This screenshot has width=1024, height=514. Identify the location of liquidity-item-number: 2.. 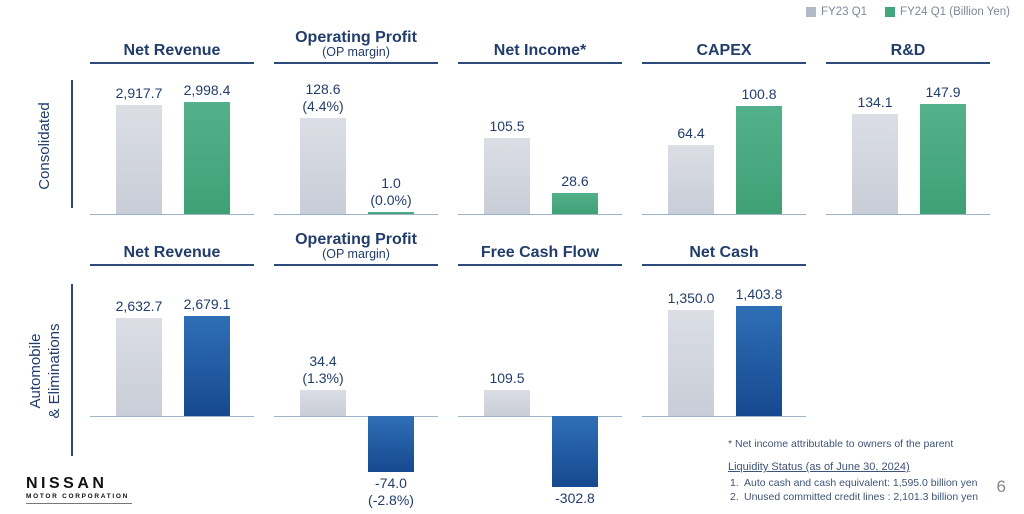
(734, 496).